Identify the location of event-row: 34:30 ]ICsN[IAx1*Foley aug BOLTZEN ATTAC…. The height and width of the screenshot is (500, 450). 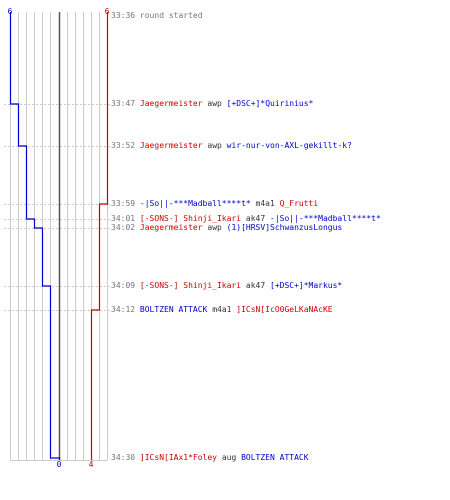
(210, 458).